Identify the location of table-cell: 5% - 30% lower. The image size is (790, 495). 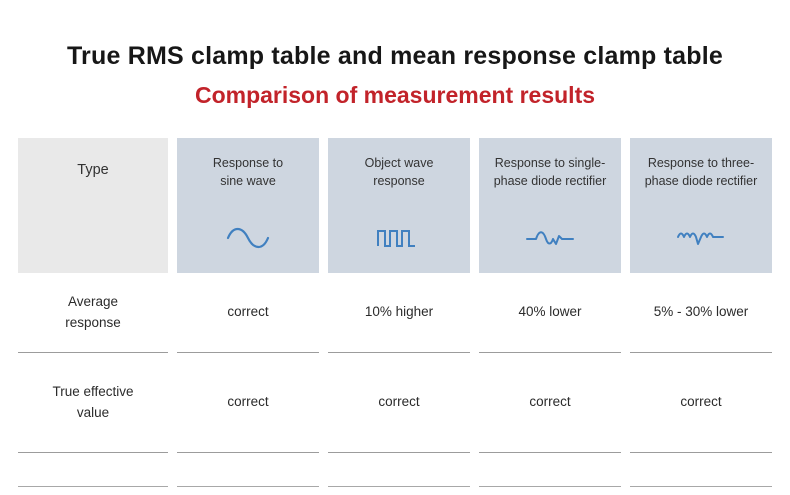
(701, 313).